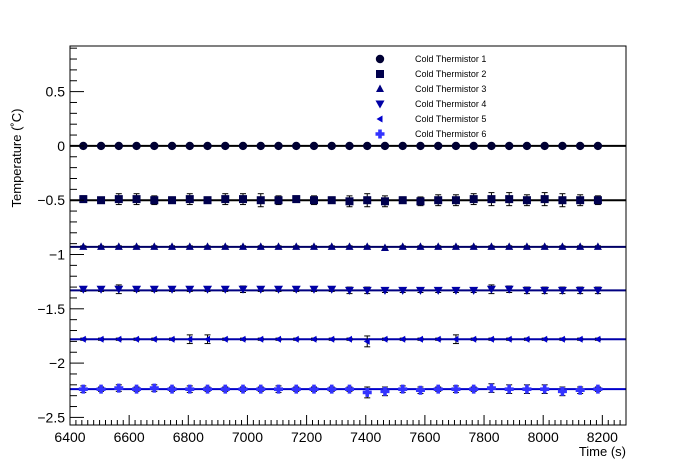 The width and height of the screenshot is (696, 472). Describe the element at coordinates (306, 437) in the screenshot. I see `x-tick-label: 7200` at that location.